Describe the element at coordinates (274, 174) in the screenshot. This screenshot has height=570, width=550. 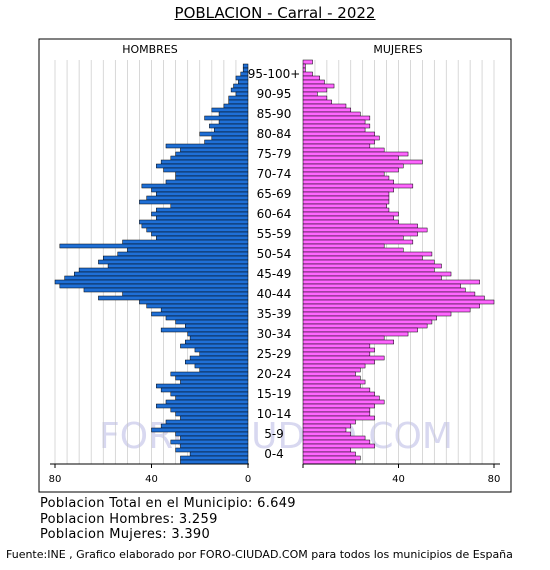
I see `age-label: 70-74` at that location.